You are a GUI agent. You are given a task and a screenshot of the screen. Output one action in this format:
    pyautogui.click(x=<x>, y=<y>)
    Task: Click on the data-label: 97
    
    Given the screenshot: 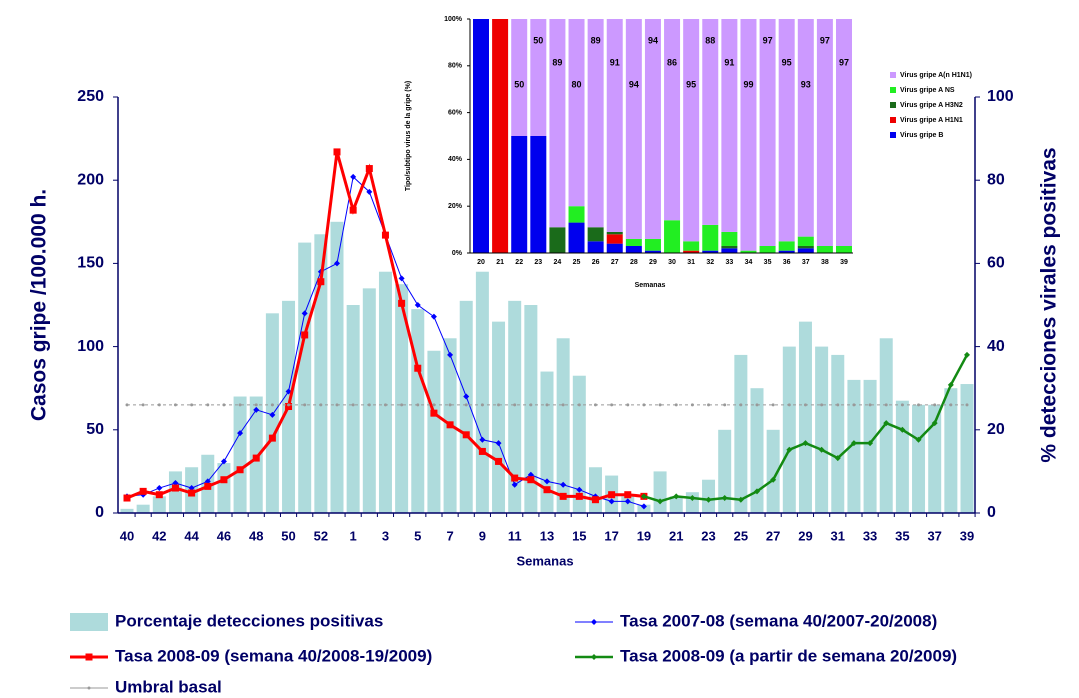 What is the action you would take?
    pyautogui.click(x=768, y=40)
    